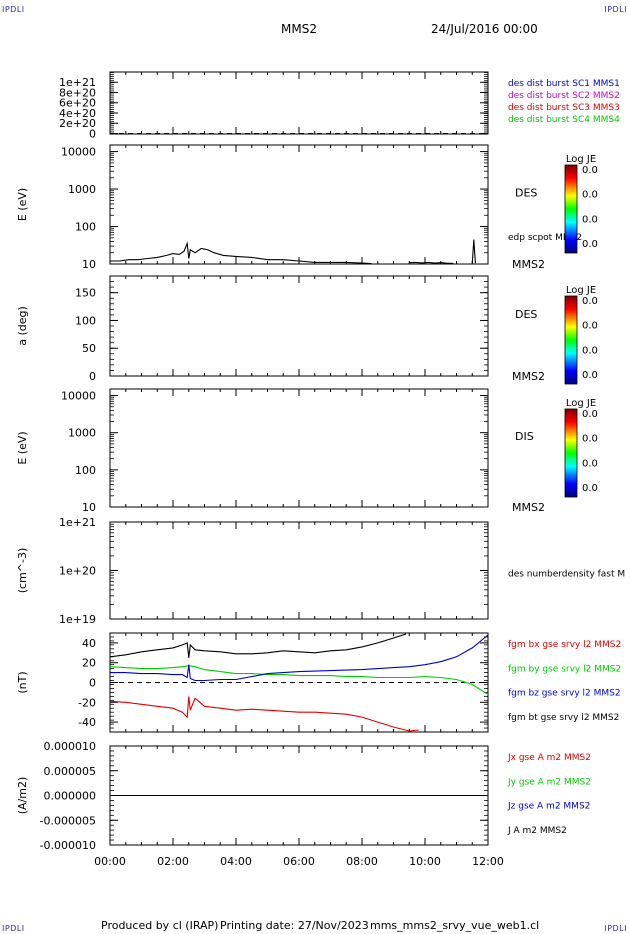 The width and height of the screenshot is (630, 934). Describe the element at coordinates (160, 925) in the screenshot. I see `footer-produced-by: Produced by cl (IRAP)` at that location.